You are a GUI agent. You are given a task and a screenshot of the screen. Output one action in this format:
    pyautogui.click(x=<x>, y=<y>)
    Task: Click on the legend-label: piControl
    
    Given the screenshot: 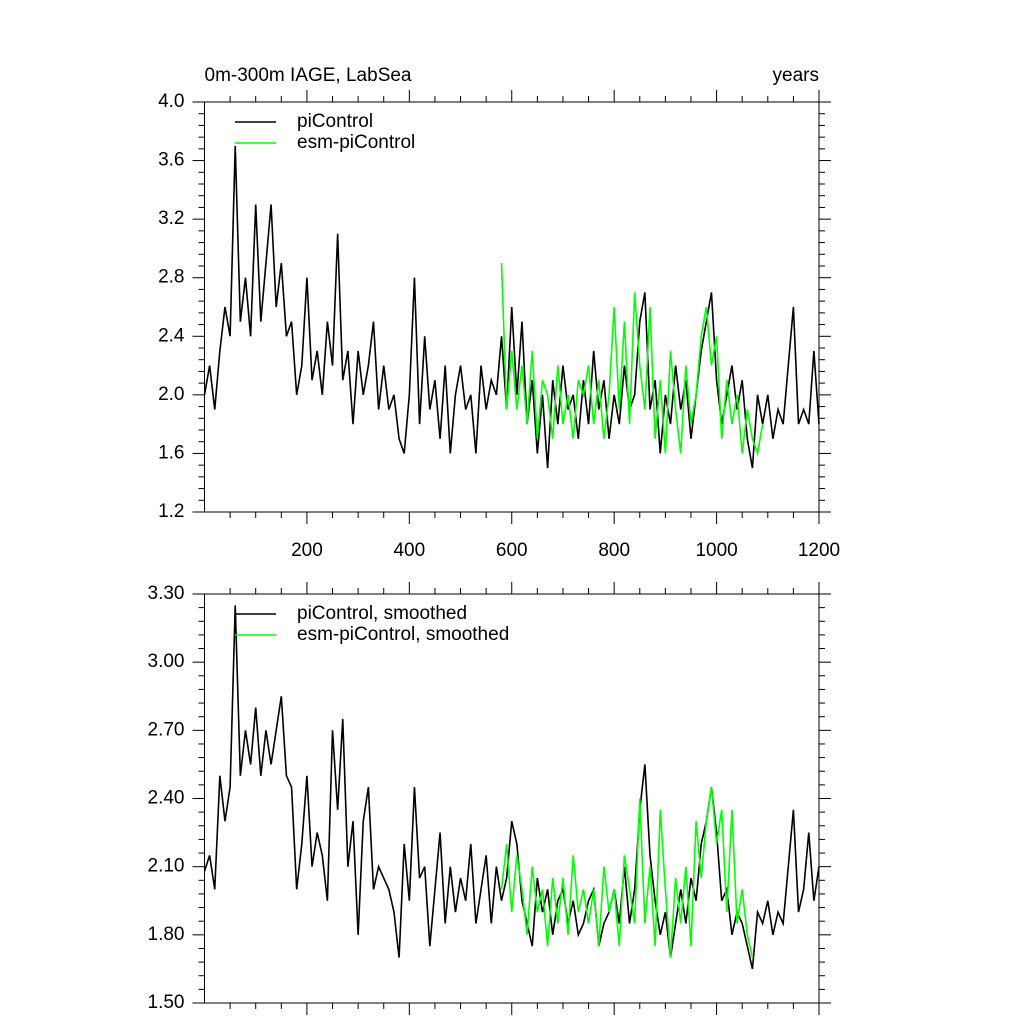 What is the action you would take?
    pyautogui.click(x=335, y=121)
    